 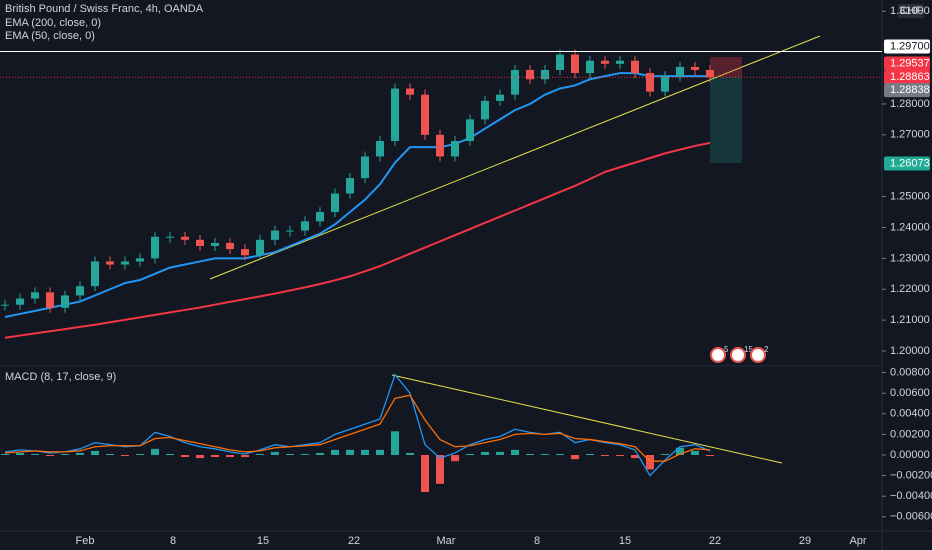 What do you see at coordinates (910, 393) in the screenshot?
I see `y-tick-label: 0.00600` at bounding box center [910, 393].